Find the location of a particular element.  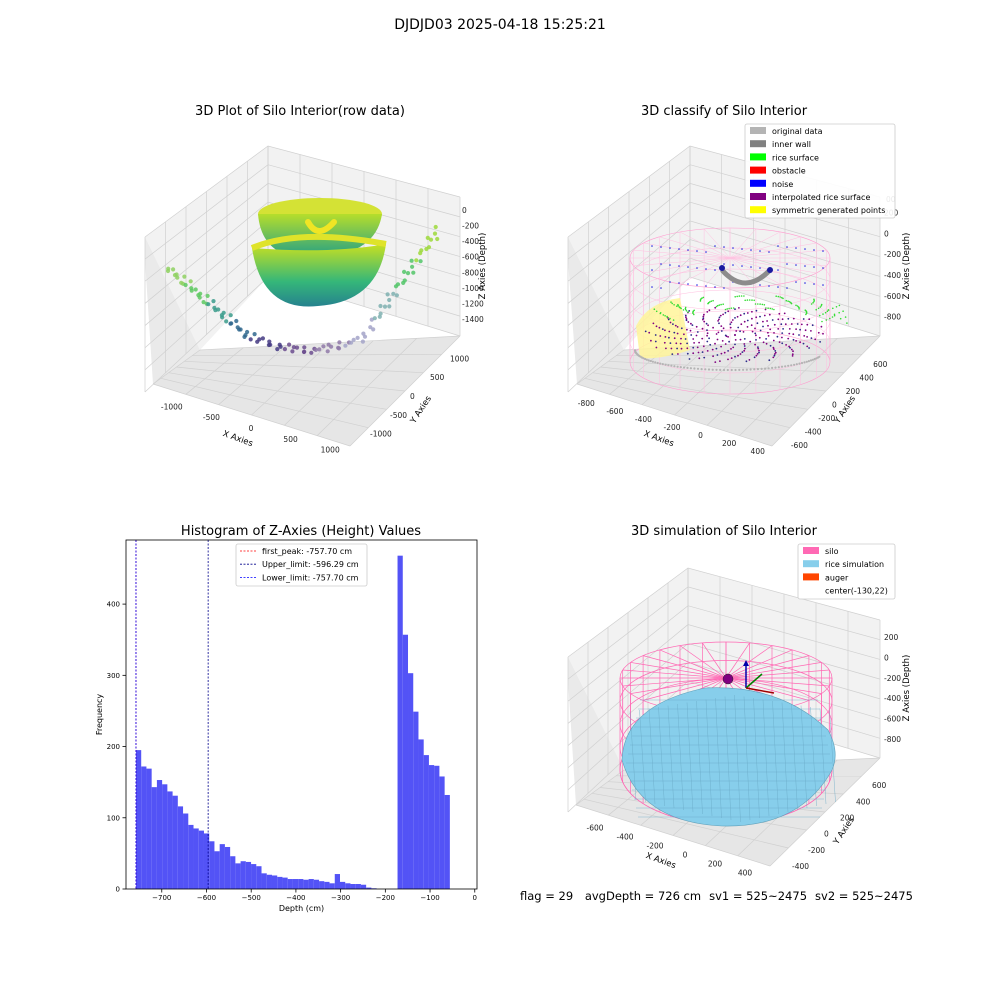

raw-z-axis-label: Z Axies (Depth) is located at coordinates (483, 266).